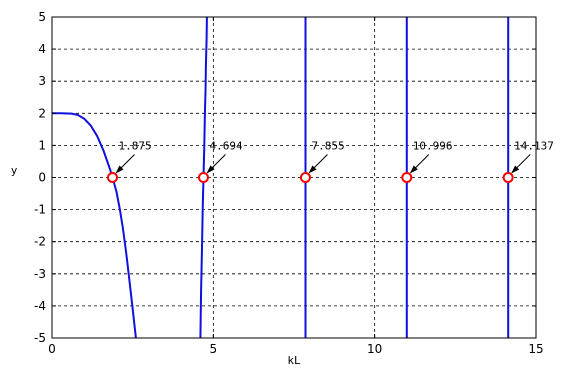 This screenshot has height=370, width=565. What do you see at coordinates (330, 161) in the screenshot?
I see `root-annotations: 1.875 4.694 7.855 10.996 14.137` at bounding box center [330, 161].